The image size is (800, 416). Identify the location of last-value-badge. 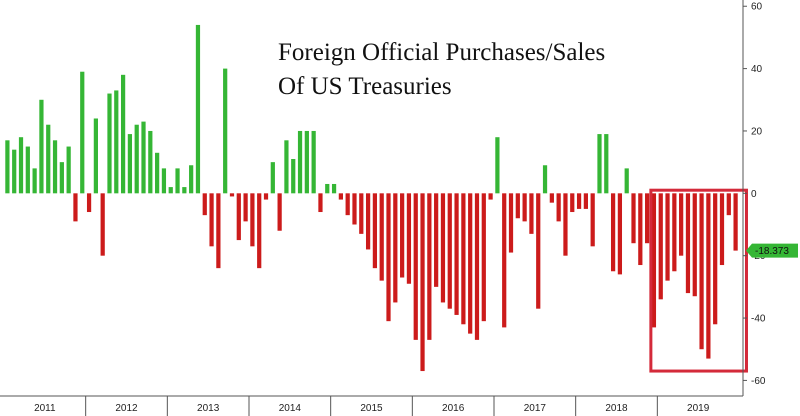
(772, 250).